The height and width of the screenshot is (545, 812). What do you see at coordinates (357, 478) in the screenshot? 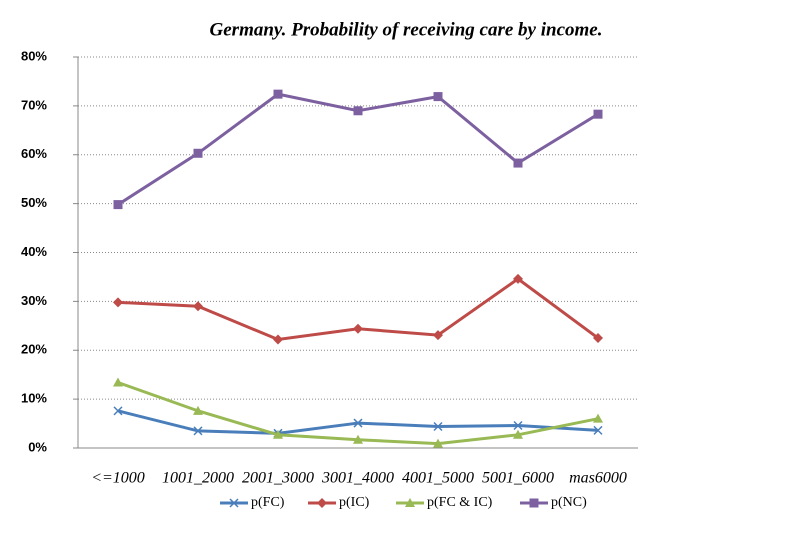
I see `x-tick-label: 3001_4000` at bounding box center [357, 478].